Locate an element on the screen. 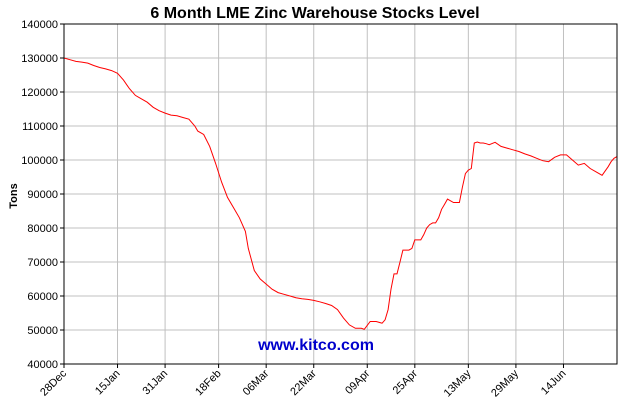  y-tick-label: 80000 is located at coordinates (42, 229).